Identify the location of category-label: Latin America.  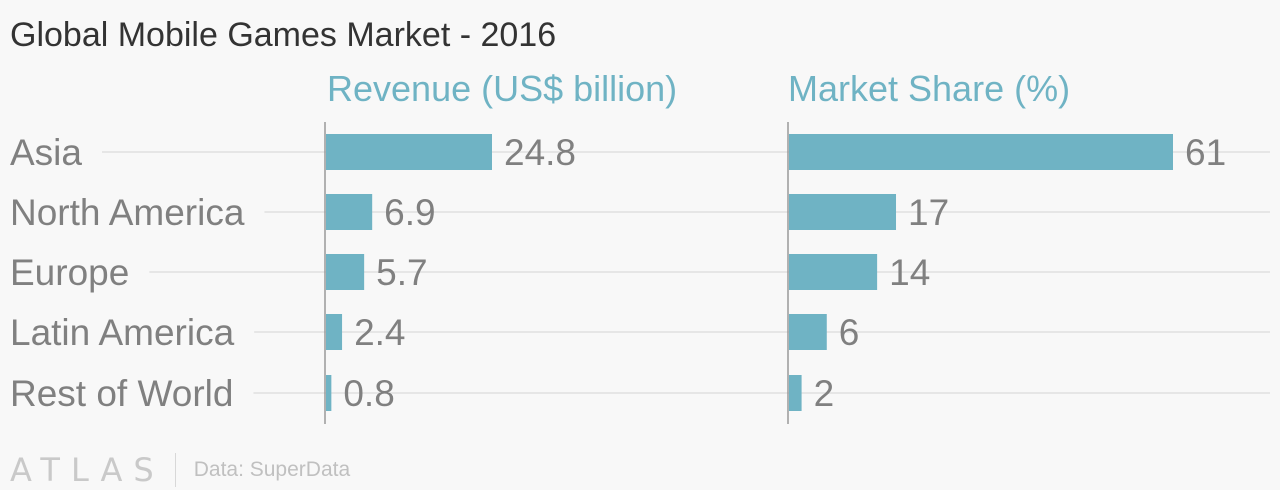
(122, 332).